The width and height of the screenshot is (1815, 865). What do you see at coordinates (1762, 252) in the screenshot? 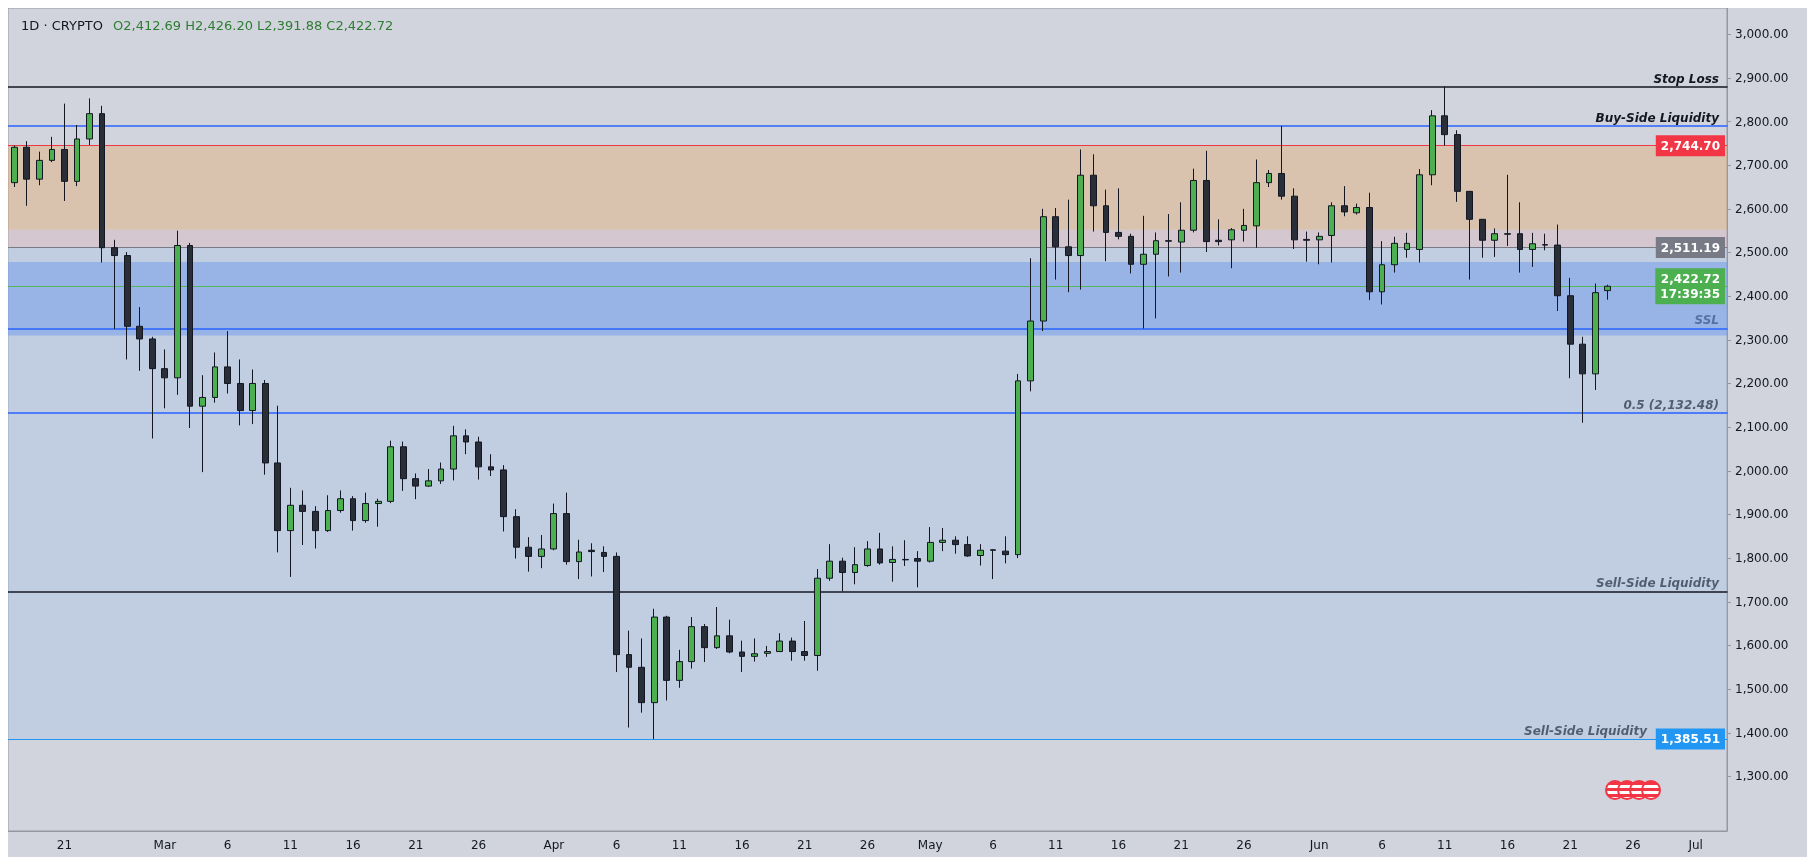
I see `y-tick-label: 2,500.00` at bounding box center [1762, 252].